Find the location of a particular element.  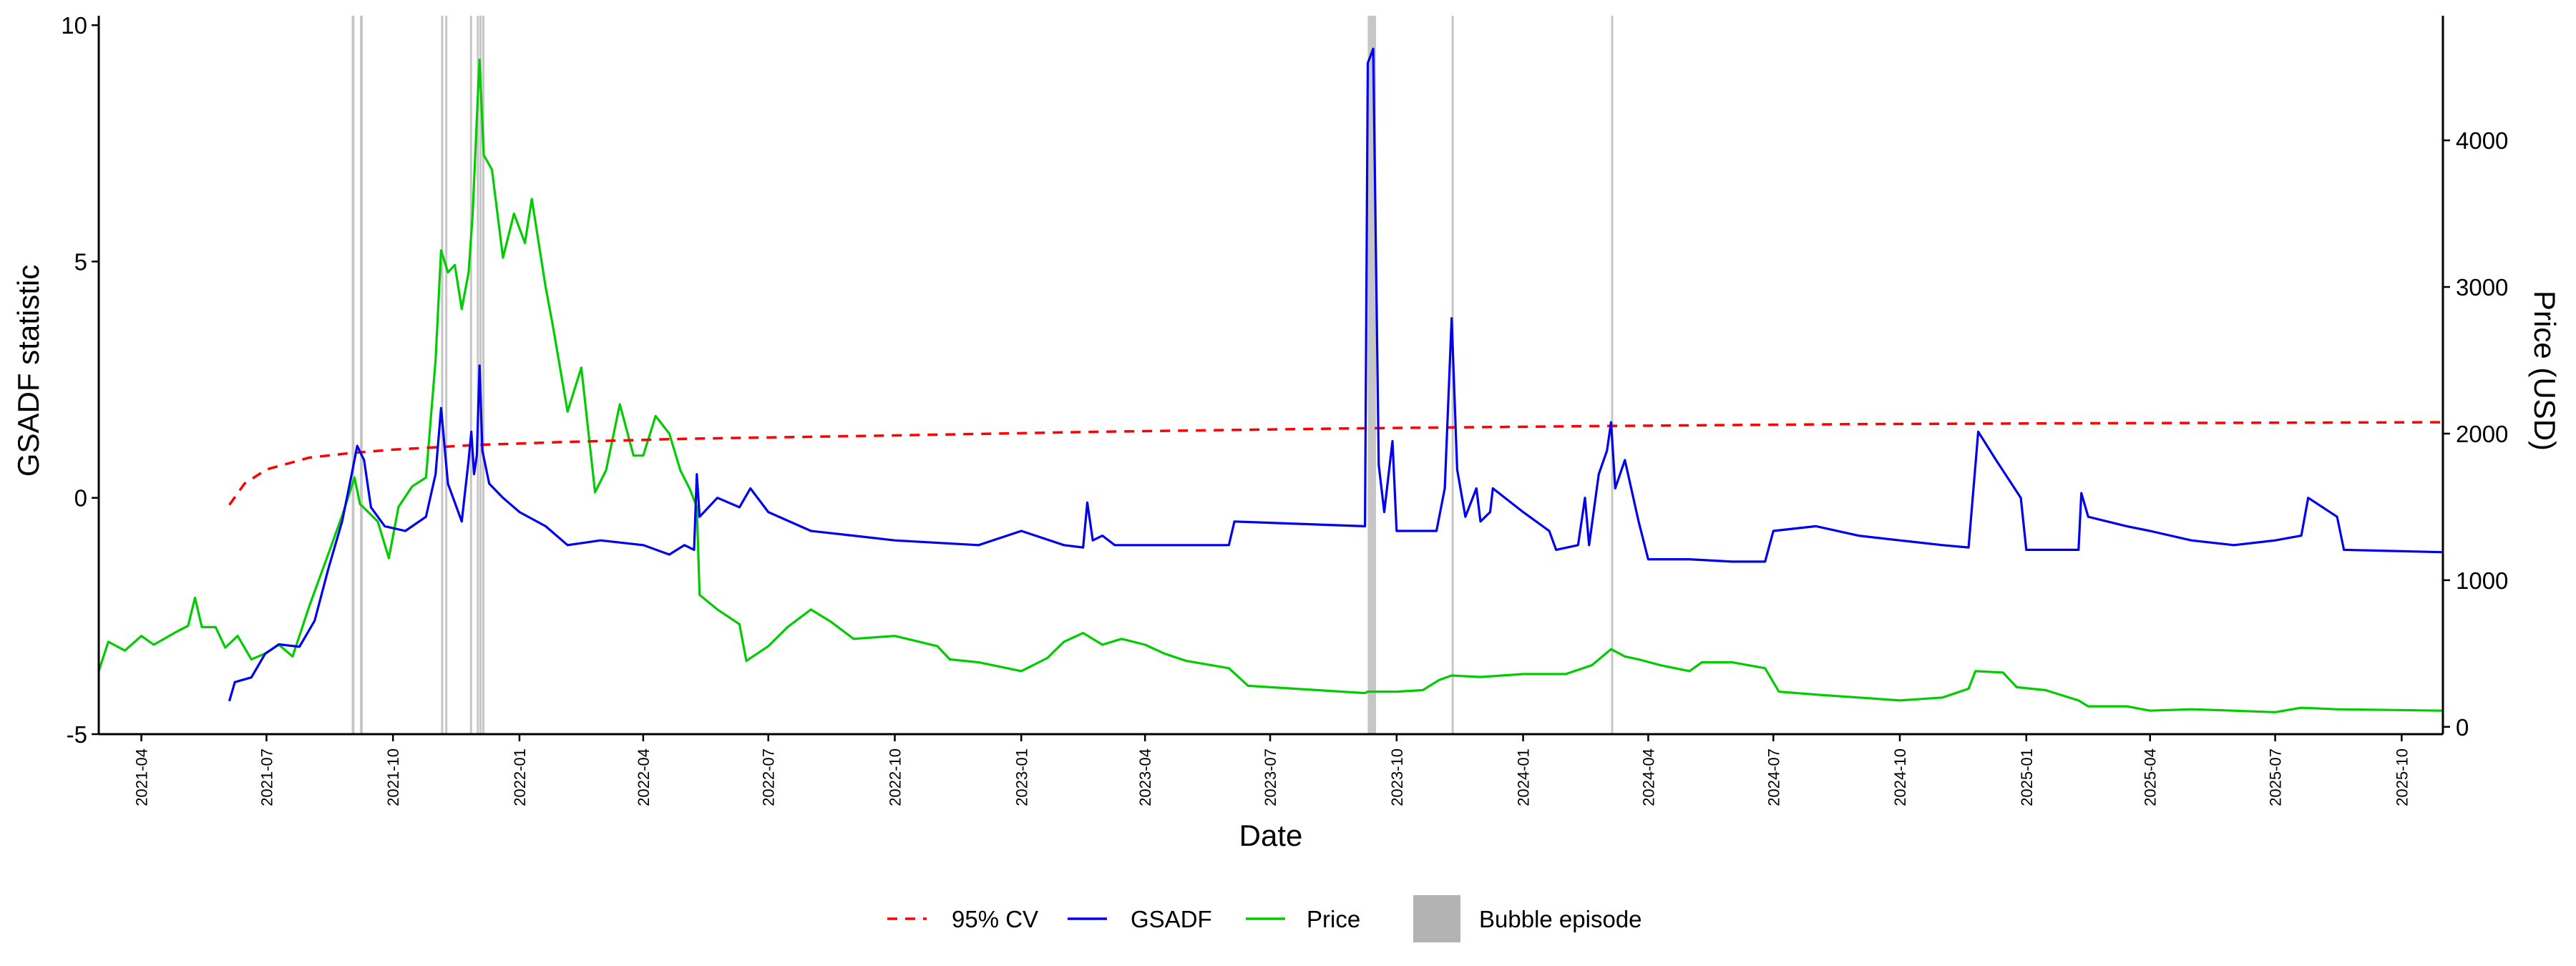

x-tick-label: 2024-01 is located at coordinates (1524, 777).